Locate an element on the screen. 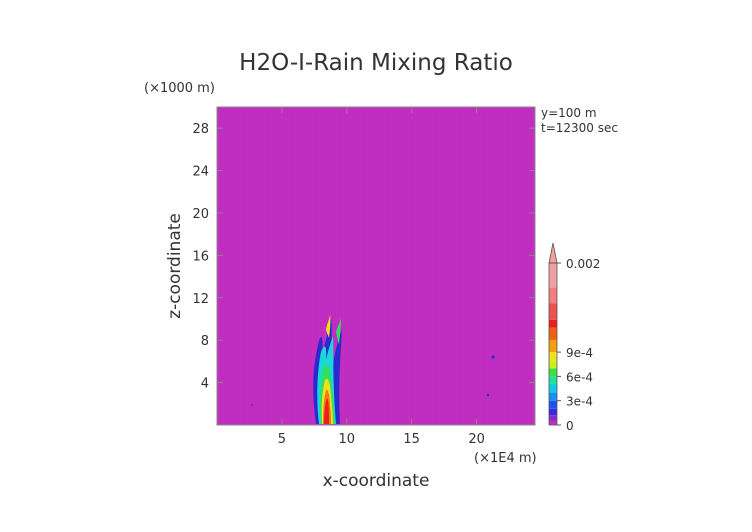 This screenshot has width=752, height=532. colorbar-segments is located at coordinates (553, 344).